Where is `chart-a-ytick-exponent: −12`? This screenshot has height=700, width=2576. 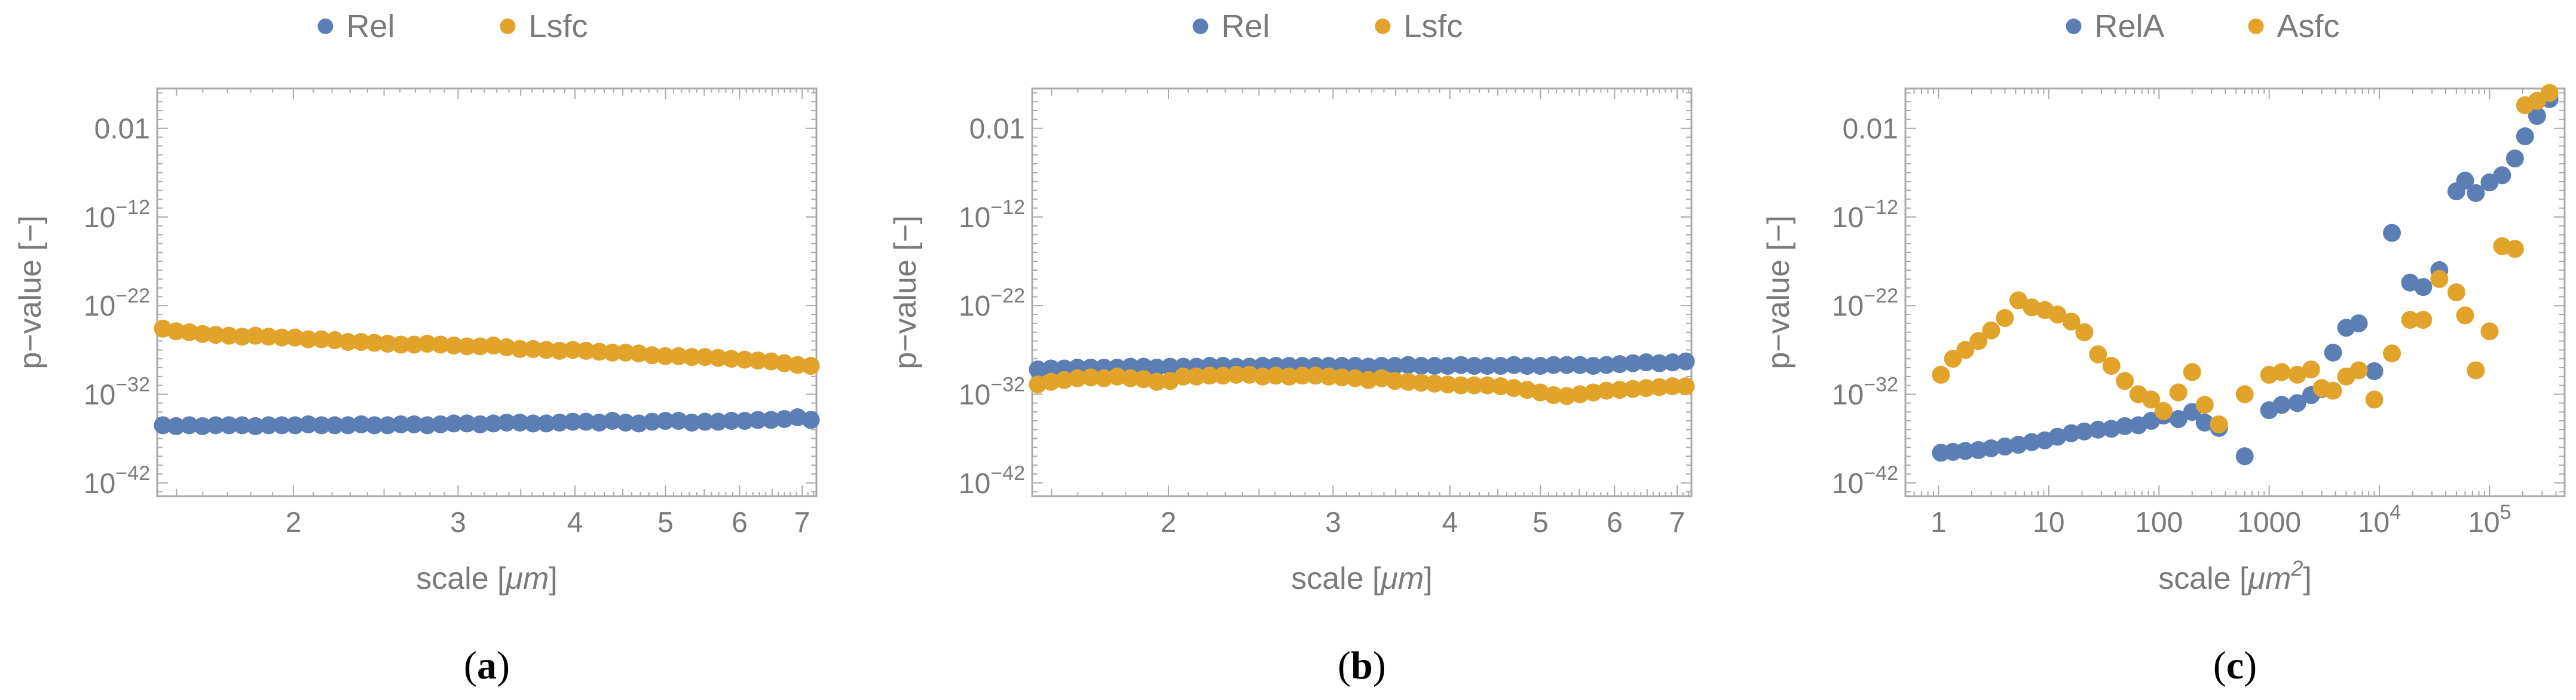 chart-a-ytick-exponent: −12 is located at coordinates (132, 207).